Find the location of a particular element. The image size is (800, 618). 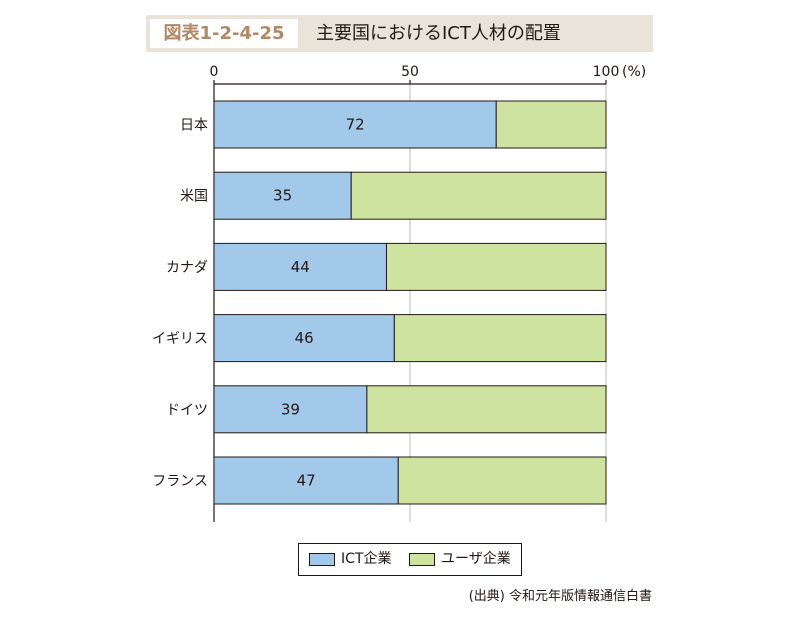

x-tick-label: 100 is located at coordinates (606, 72).